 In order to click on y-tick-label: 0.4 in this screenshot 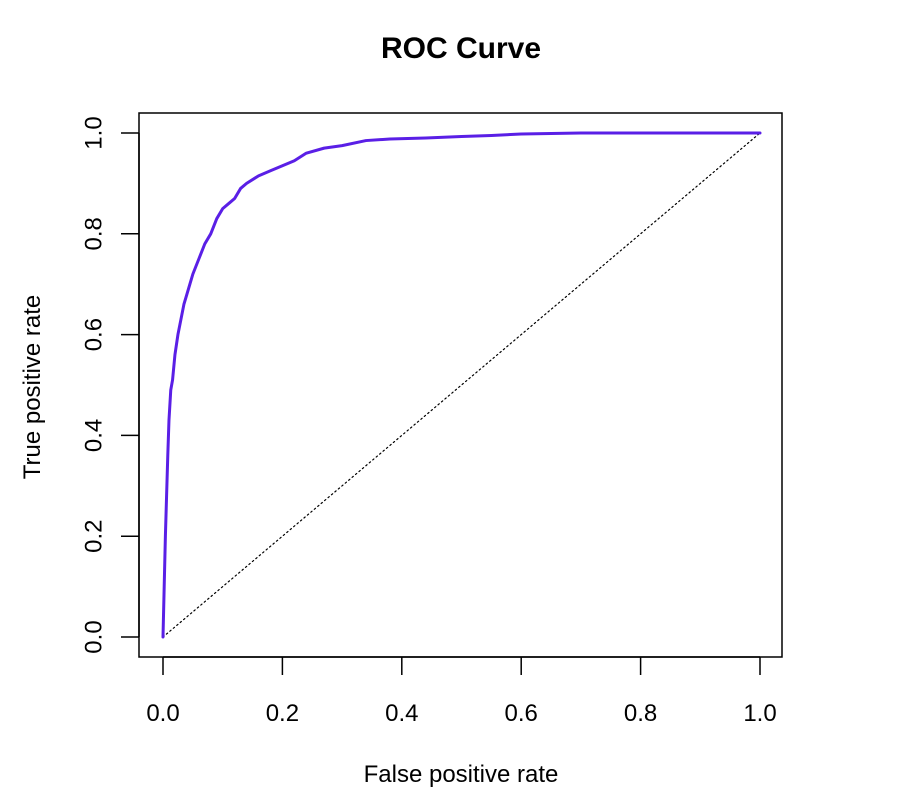, I will do `click(94, 435)`.